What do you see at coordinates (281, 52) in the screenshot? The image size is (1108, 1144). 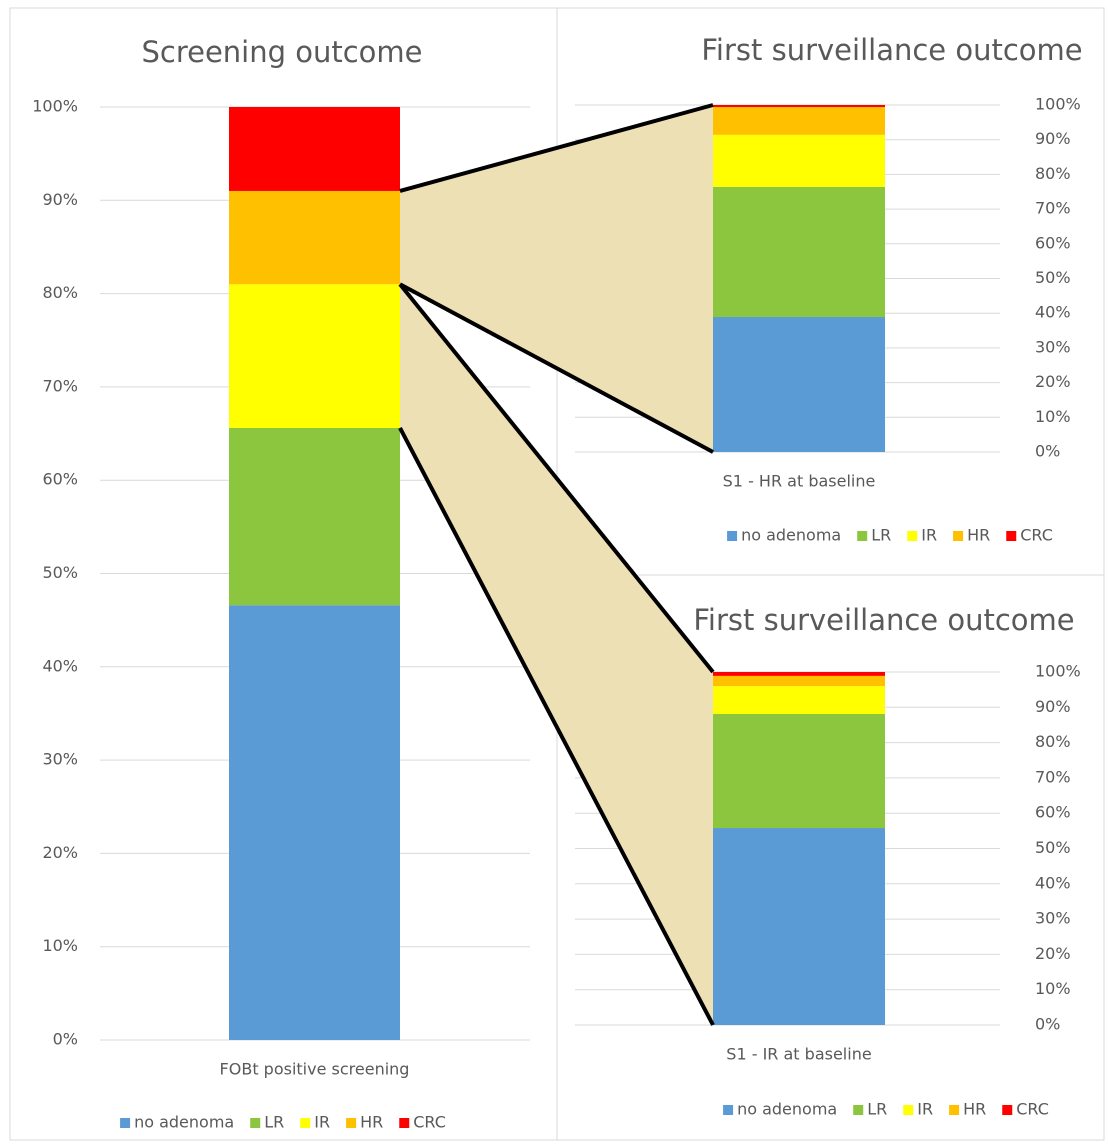 I see `chart-title: Screening outcome` at bounding box center [281, 52].